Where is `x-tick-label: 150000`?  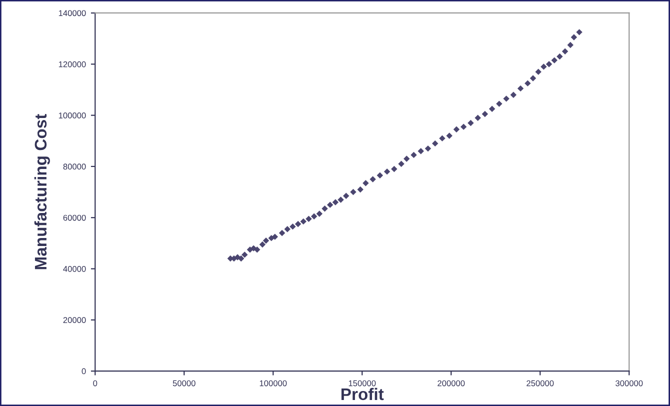
x-tick-label: 150000 is located at coordinates (362, 383).